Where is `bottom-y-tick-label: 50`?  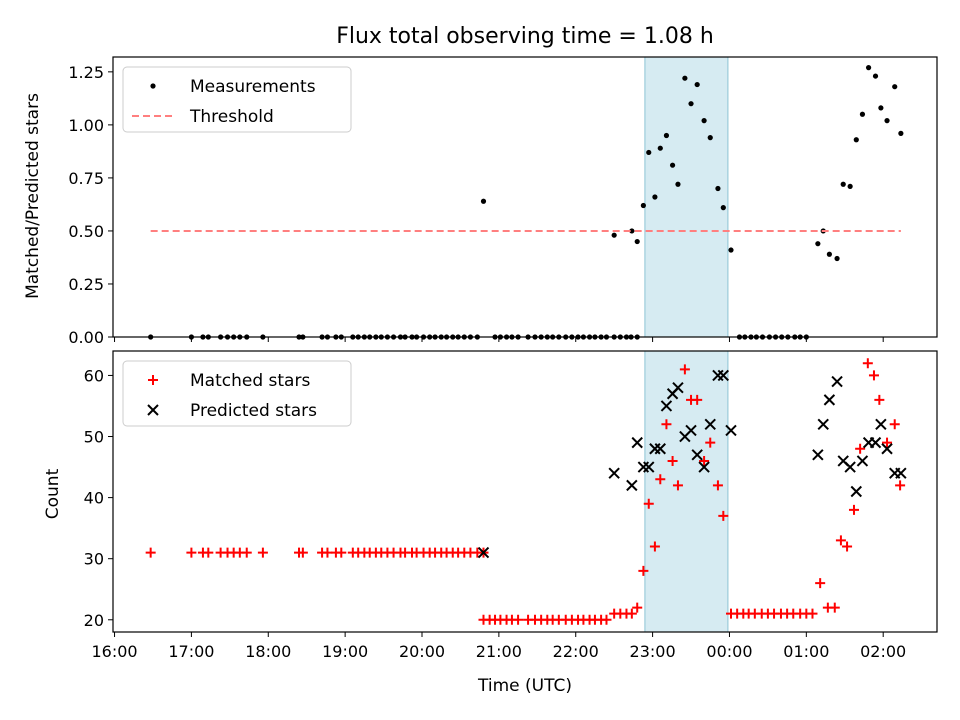 bottom-y-tick-label: 50 is located at coordinates (94, 437).